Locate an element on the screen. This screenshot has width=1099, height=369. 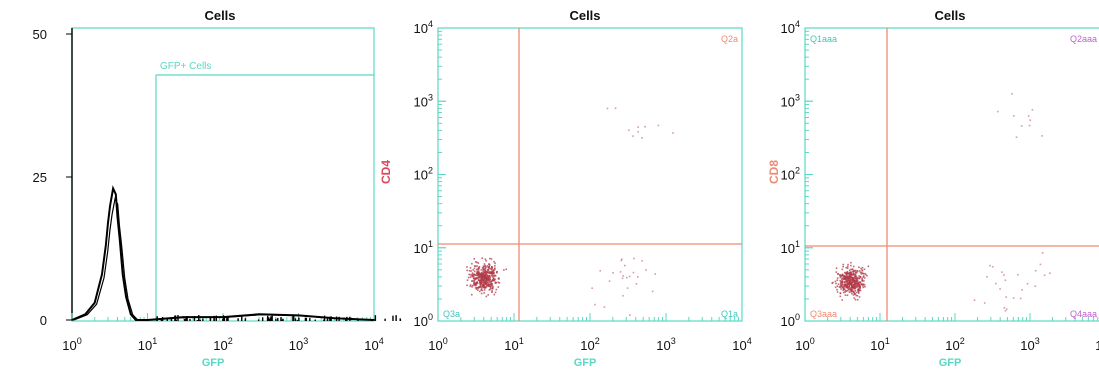
tick-label: 10⁰ is located at coordinates (804, 344).